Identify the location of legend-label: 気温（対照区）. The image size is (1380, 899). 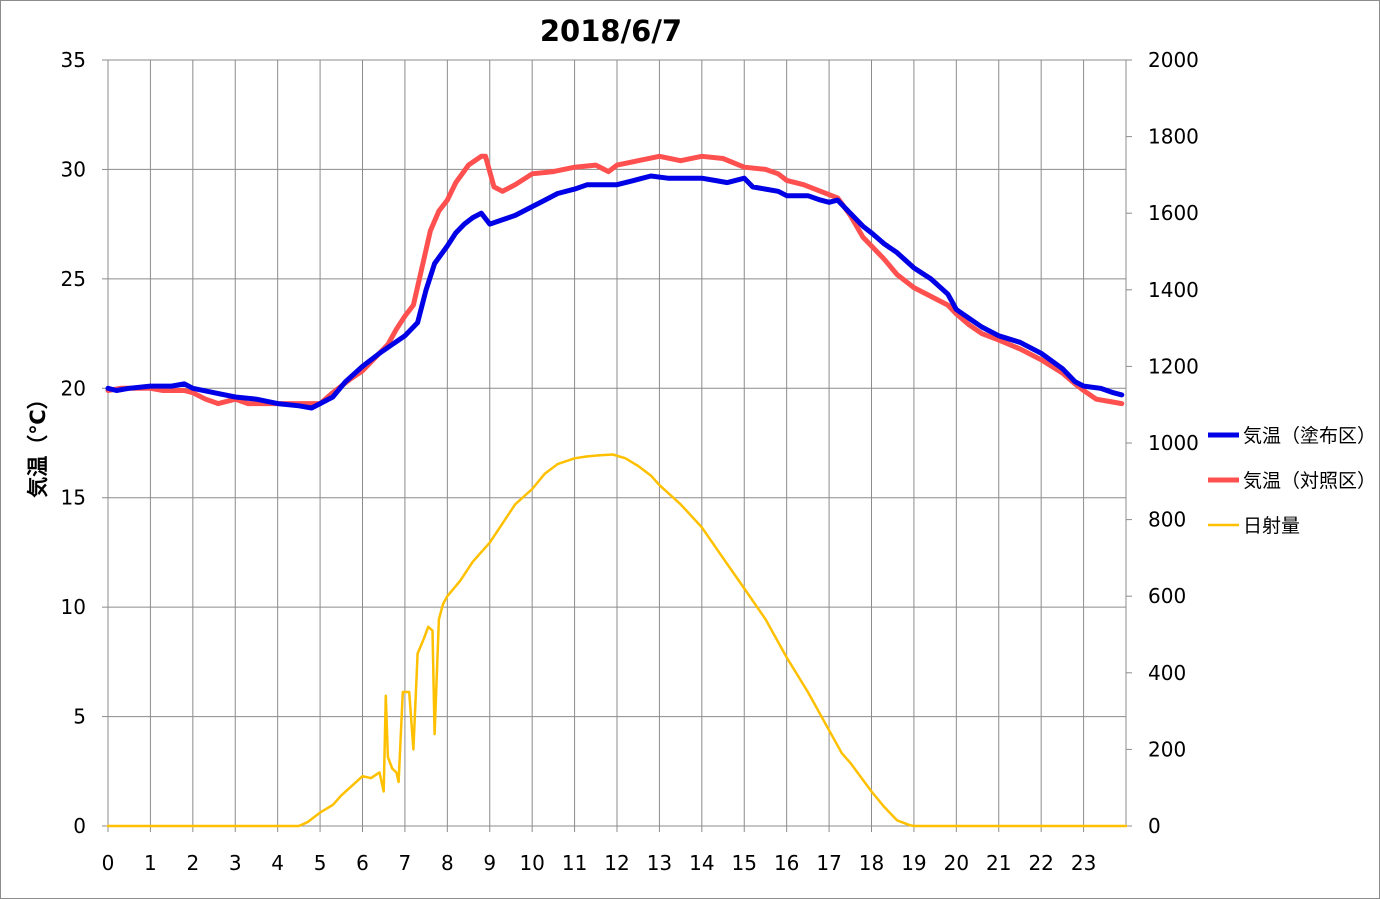
(1309, 481).